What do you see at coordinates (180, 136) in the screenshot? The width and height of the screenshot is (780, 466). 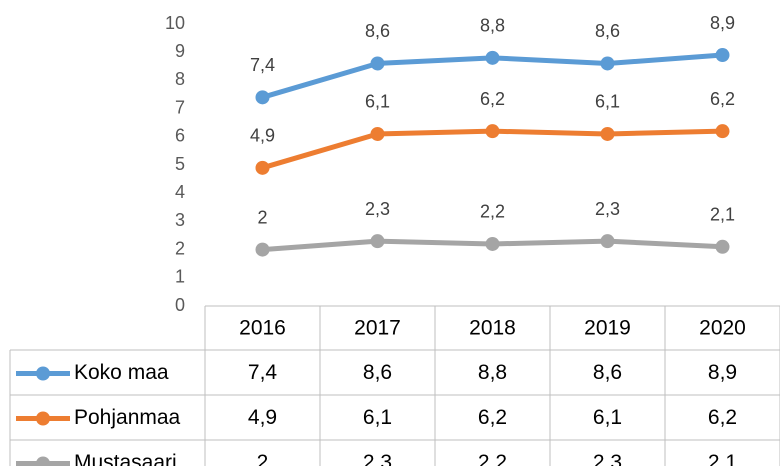 I see `y-tick-label: 6` at bounding box center [180, 136].